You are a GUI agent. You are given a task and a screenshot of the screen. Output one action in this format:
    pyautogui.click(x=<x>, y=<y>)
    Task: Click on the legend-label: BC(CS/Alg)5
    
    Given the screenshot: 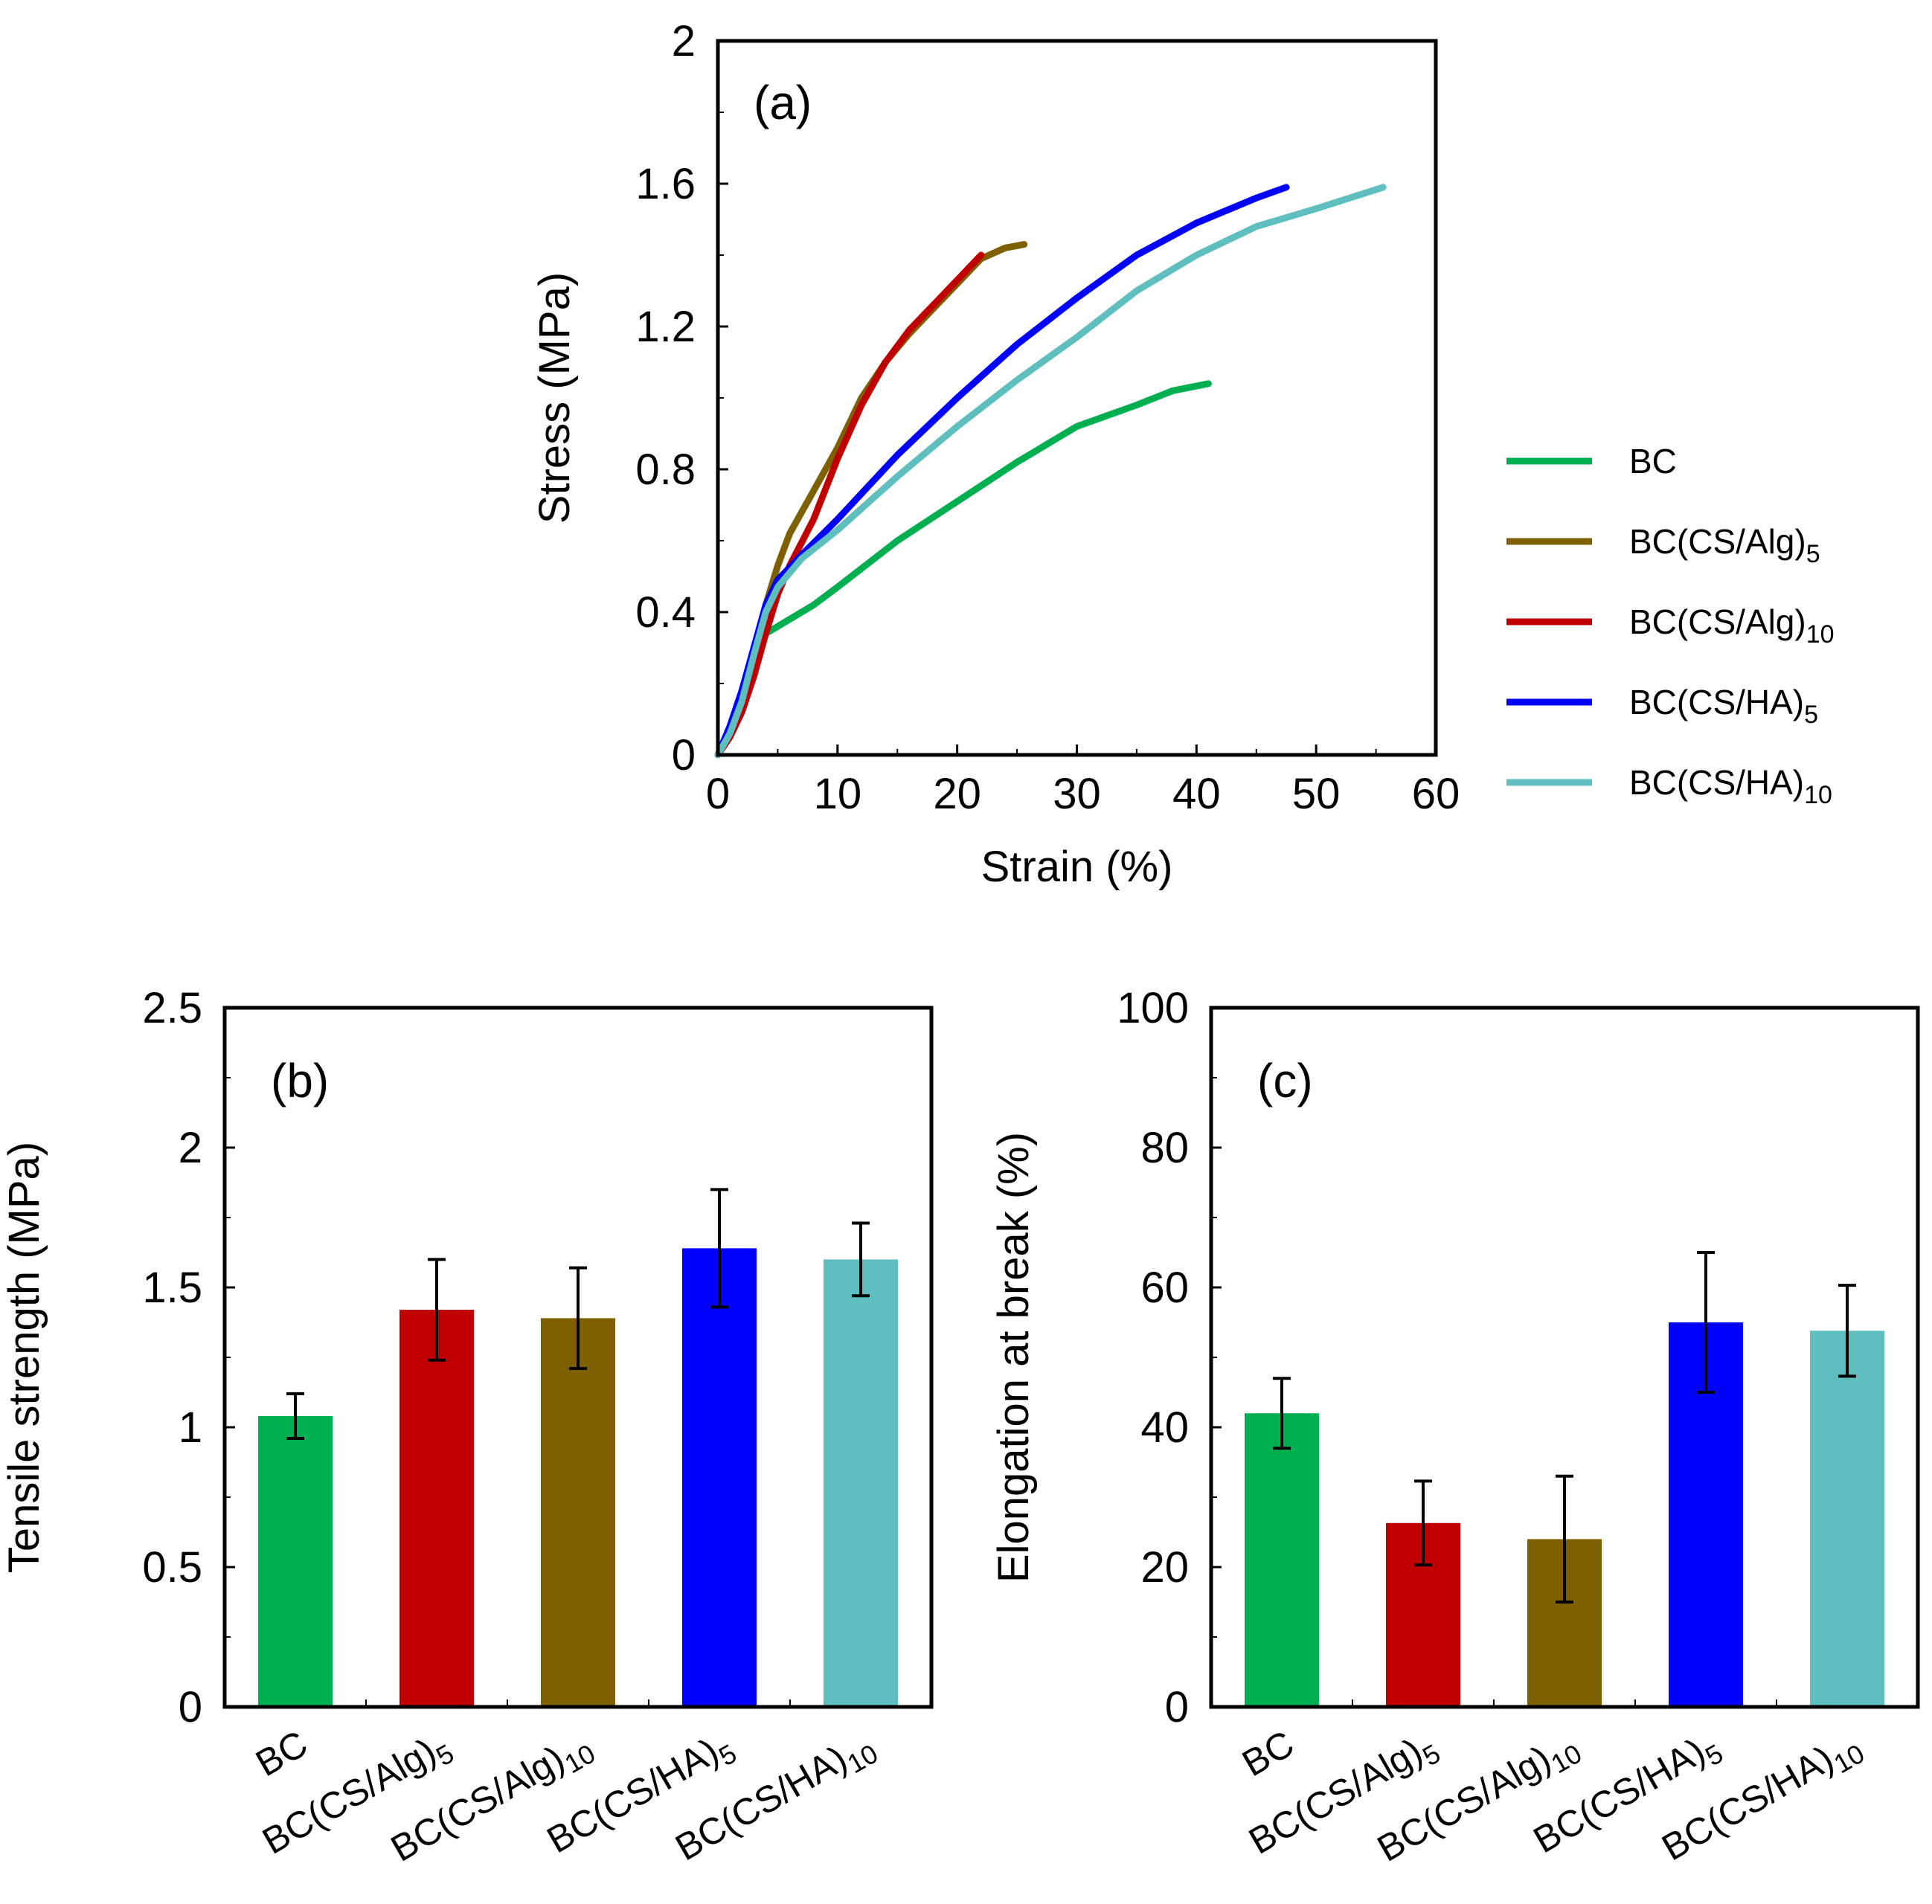 What is the action you would take?
    pyautogui.click(x=1724, y=545)
    